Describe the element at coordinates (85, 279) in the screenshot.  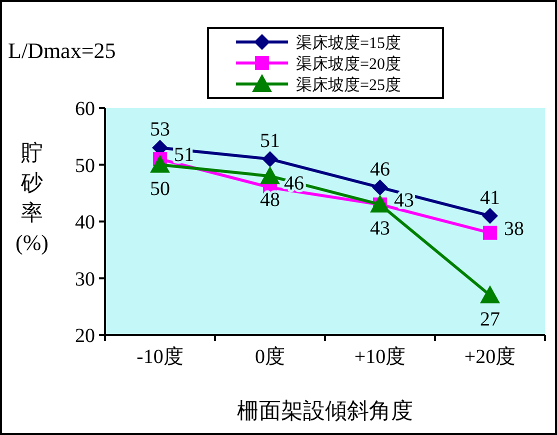
I see `y-tick-label: 30` at that location.